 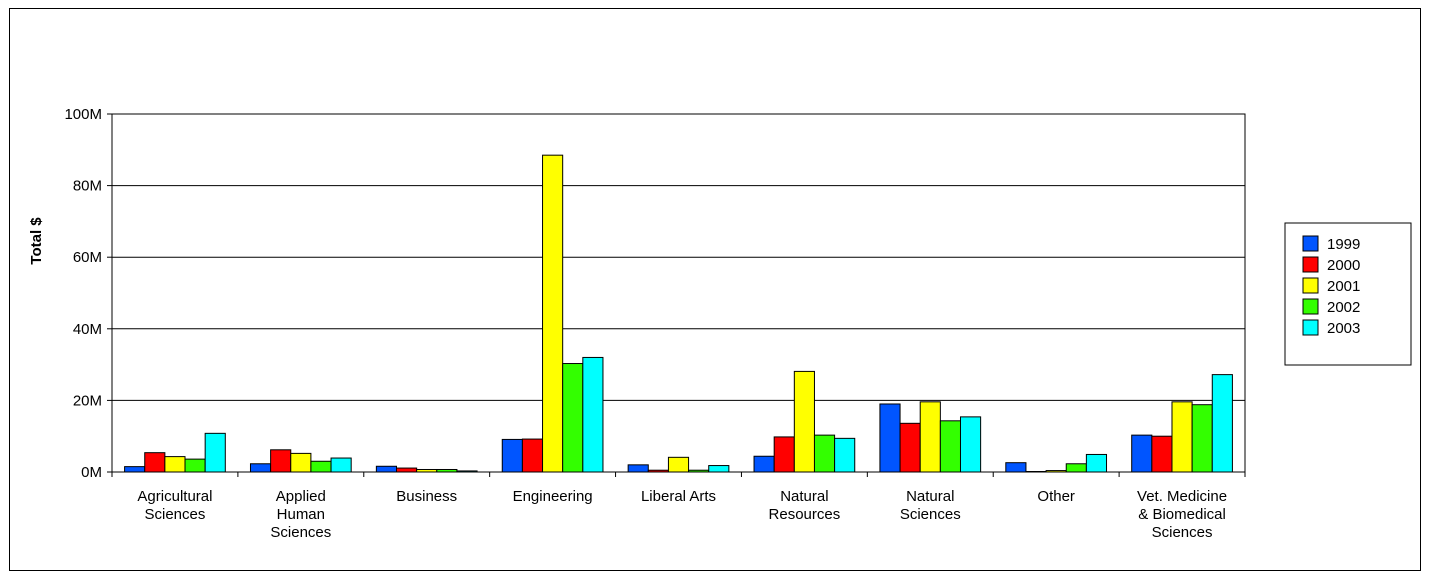 I want to click on legend: 1999 2000 2001 2002 2003, so click(x=1348, y=294).